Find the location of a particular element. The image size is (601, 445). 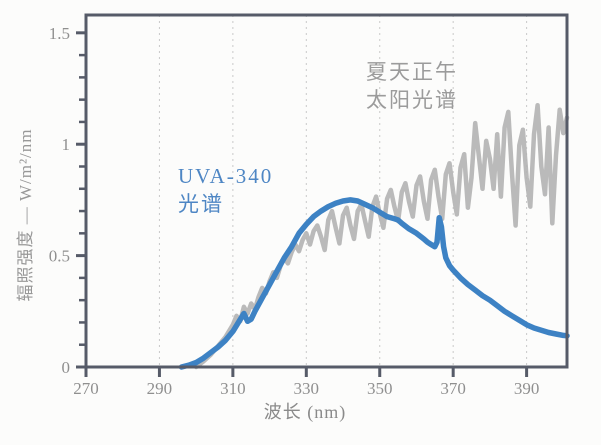

uva340-spectrum-annotation-line2: 光谱 is located at coordinates (201, 204).